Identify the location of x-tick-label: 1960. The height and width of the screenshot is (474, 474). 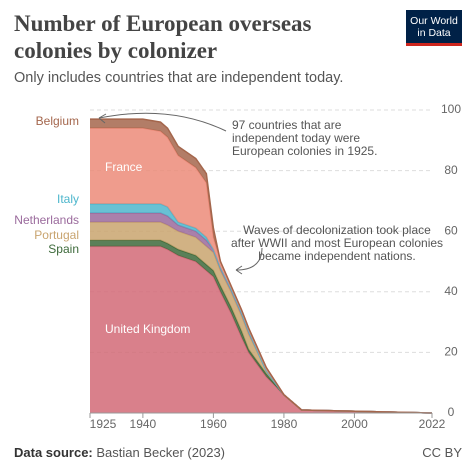
(213, 424).